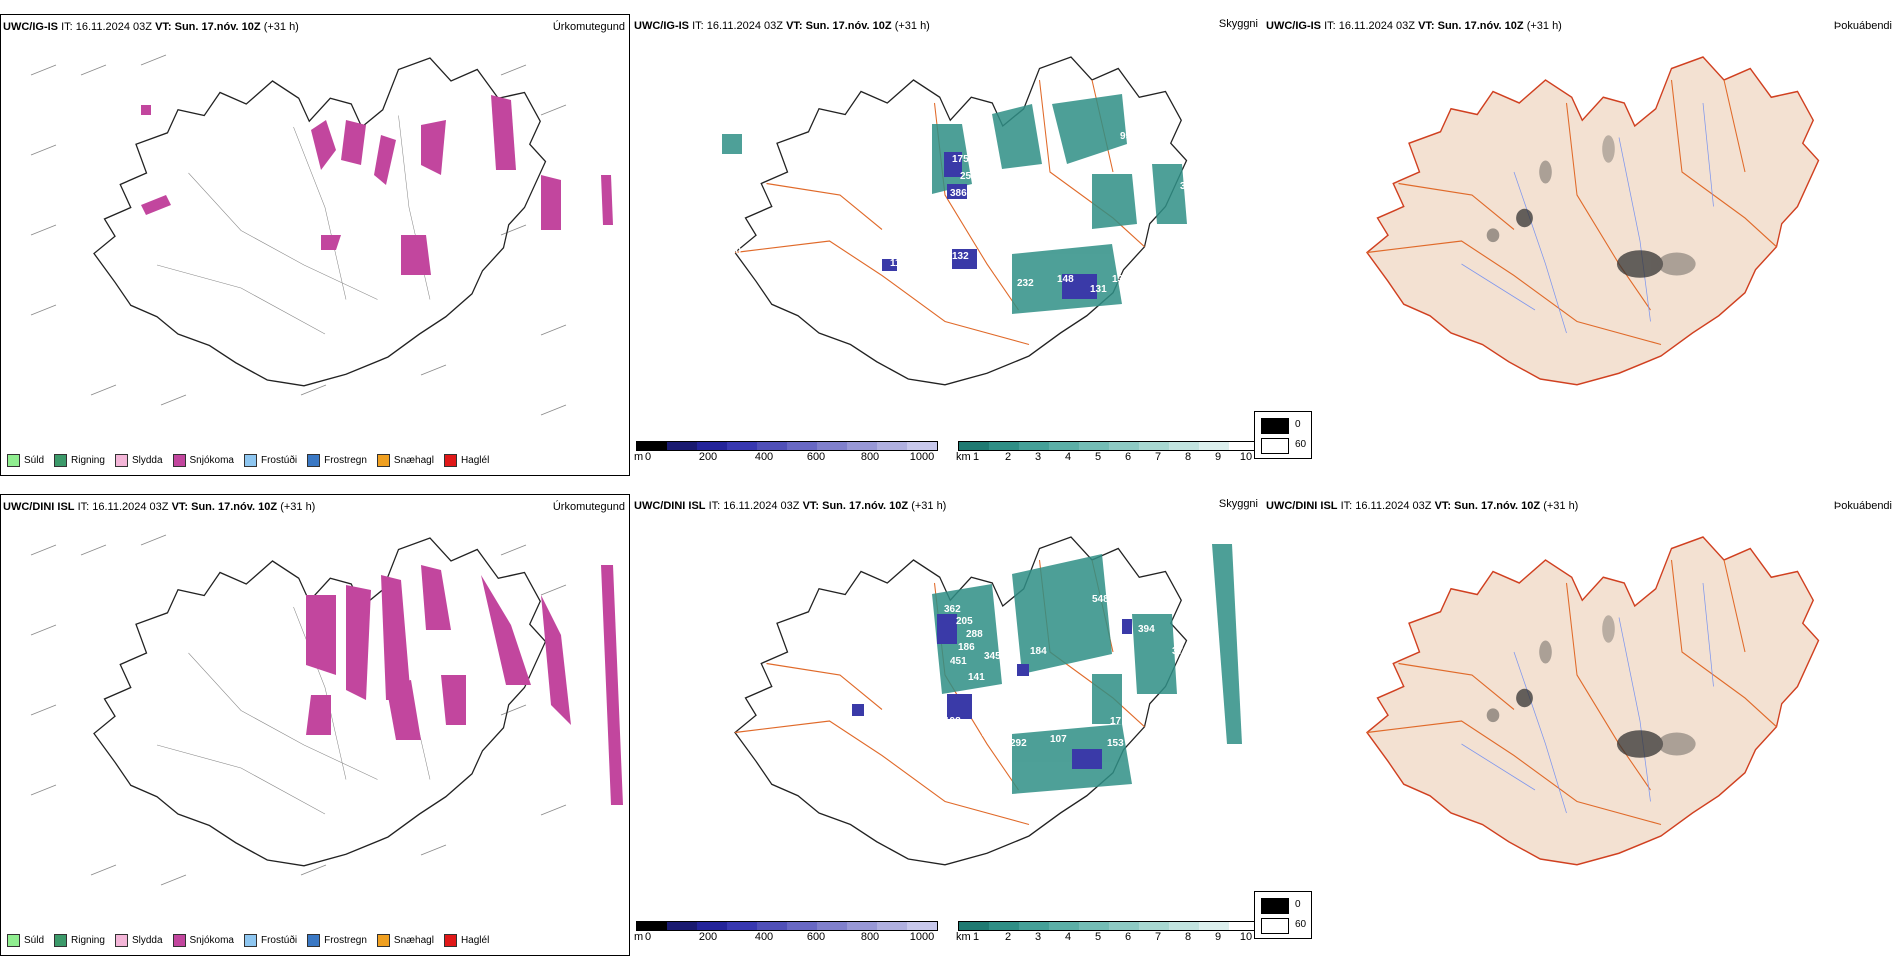 The image size is (1900, 956). I want to click on cloud-label: 345, so click(992, 656).